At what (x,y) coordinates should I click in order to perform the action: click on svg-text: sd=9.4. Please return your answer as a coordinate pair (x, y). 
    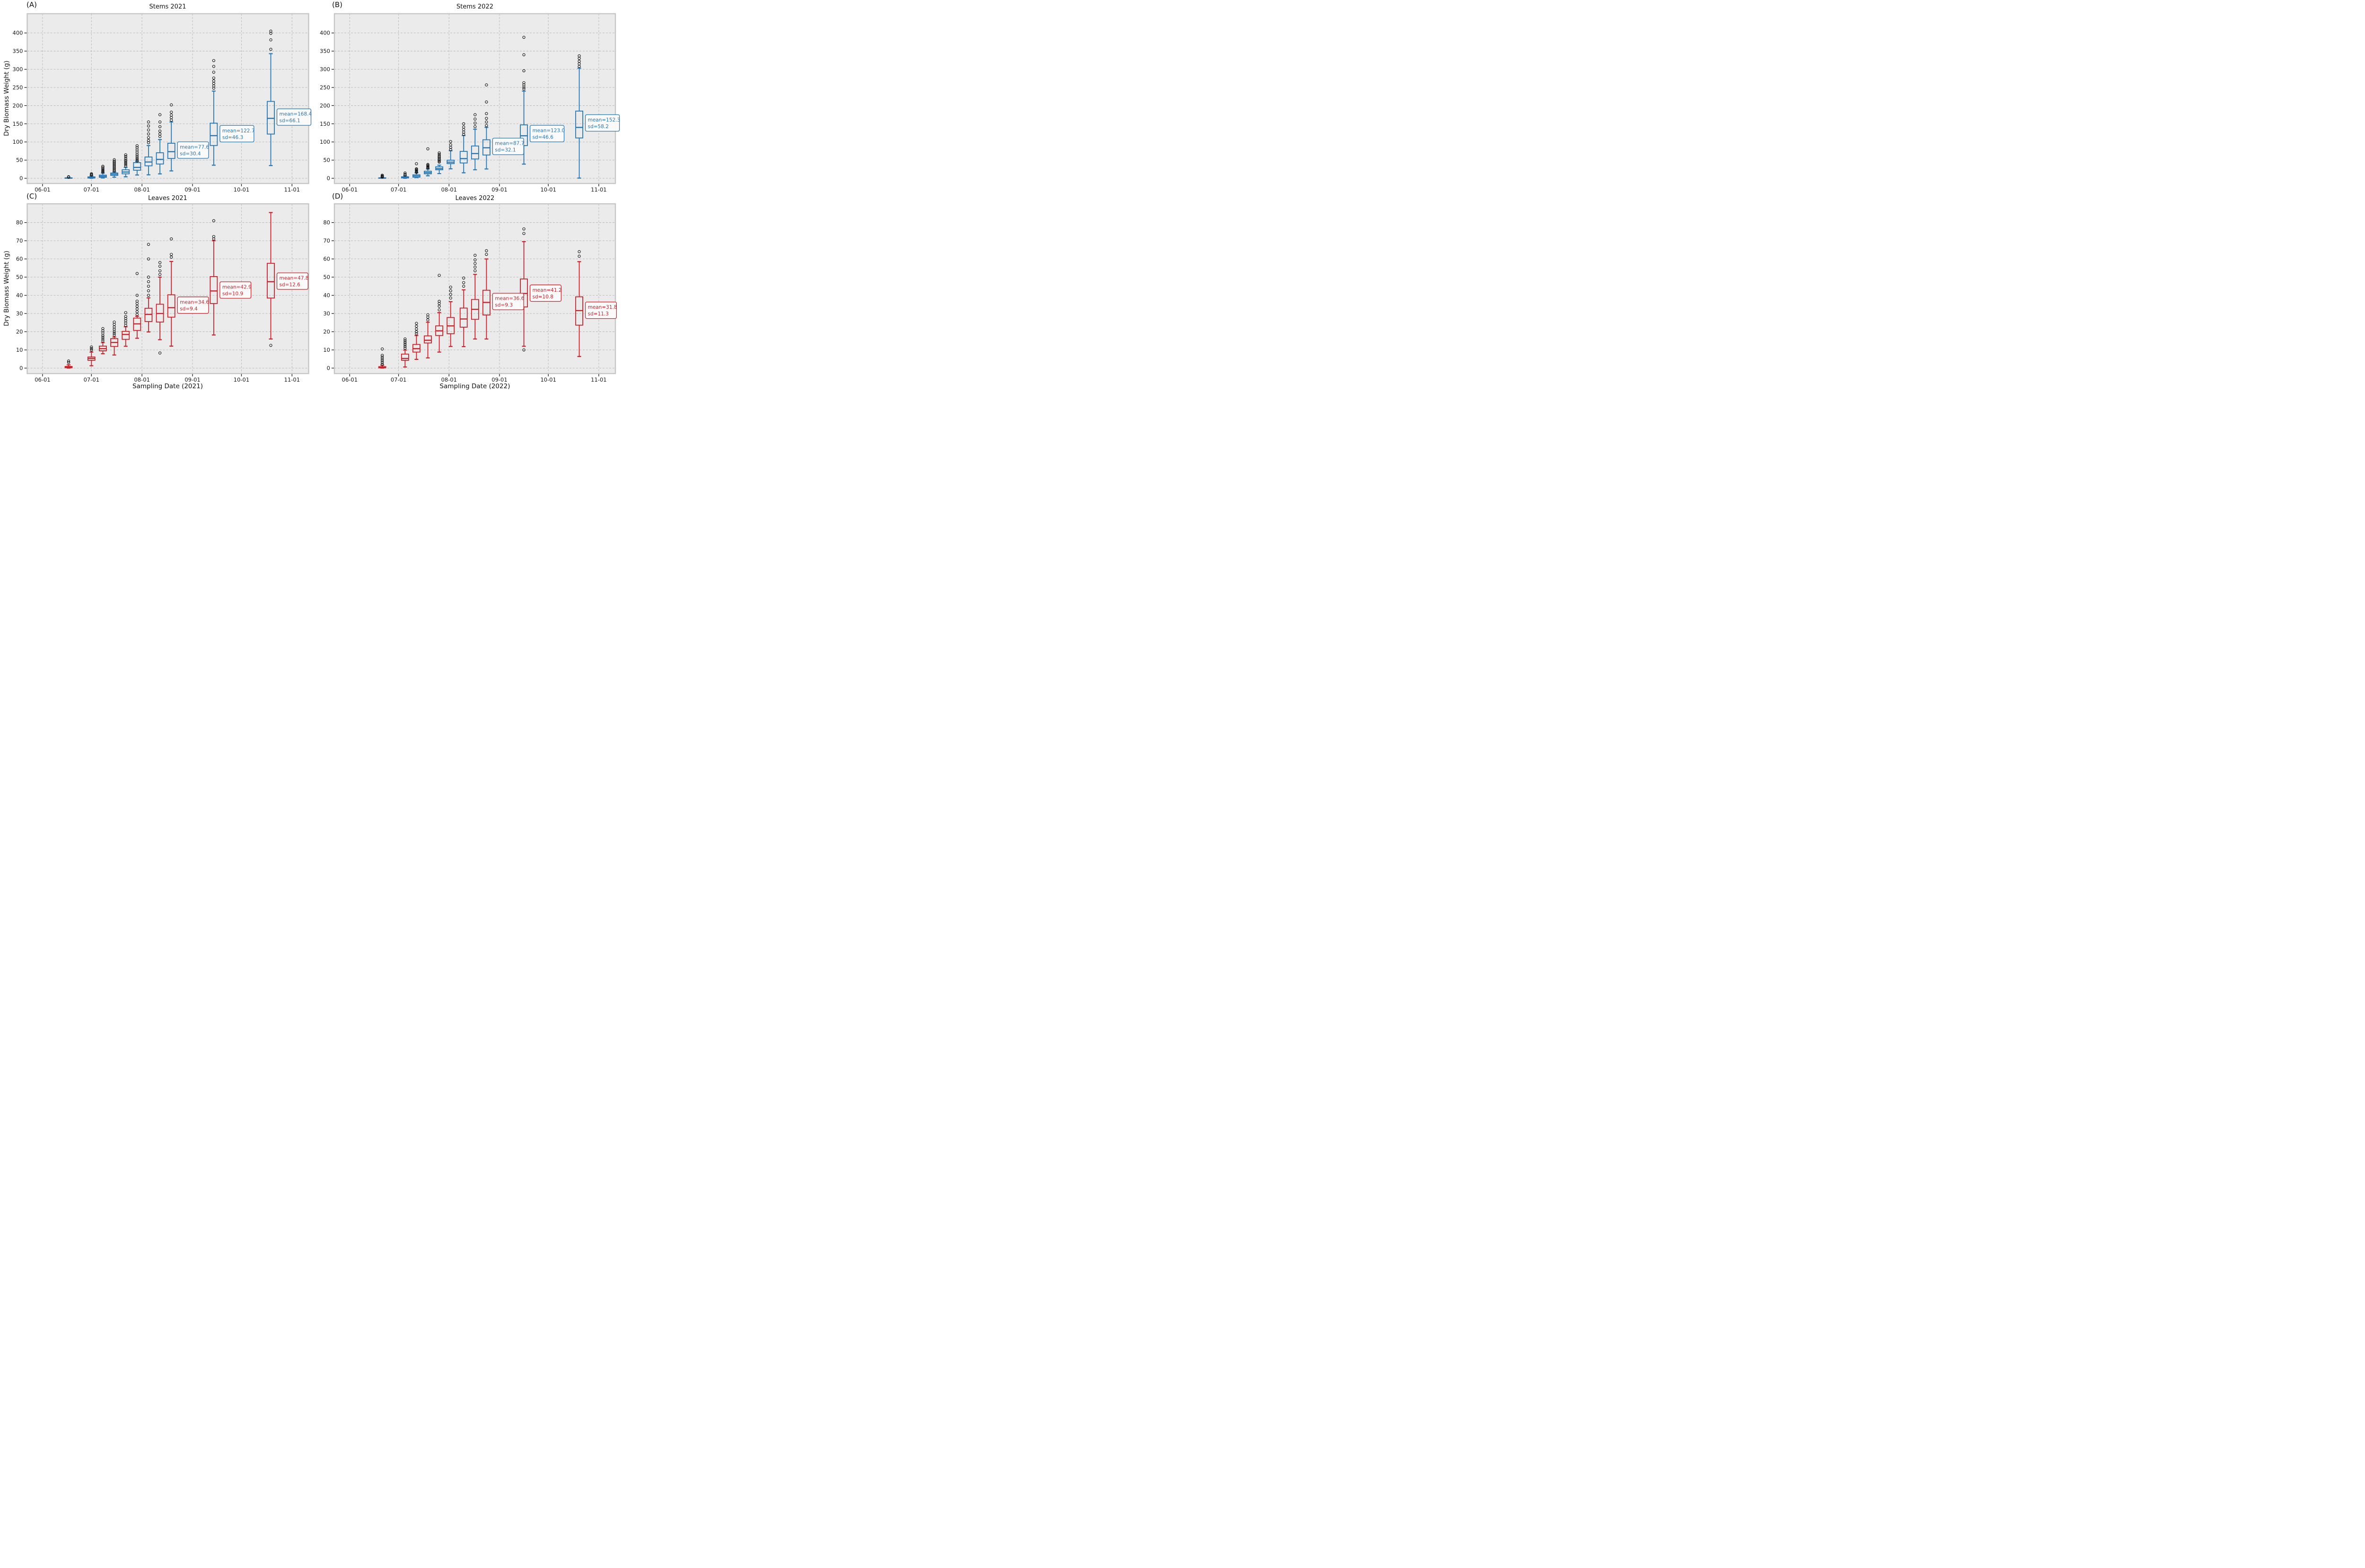
    Looking at the image, I should click on (189, 309).